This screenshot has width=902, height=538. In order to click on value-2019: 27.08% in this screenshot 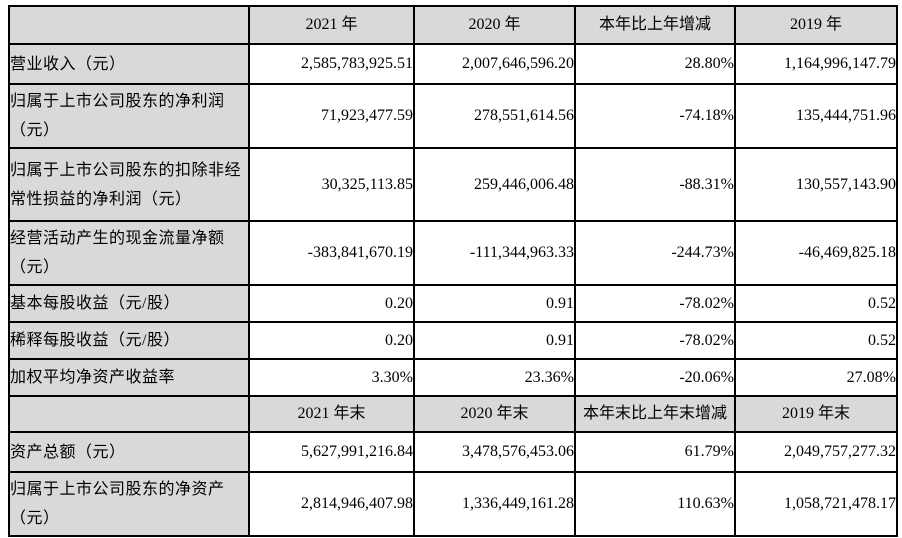, I will do `click(816, 377)`.